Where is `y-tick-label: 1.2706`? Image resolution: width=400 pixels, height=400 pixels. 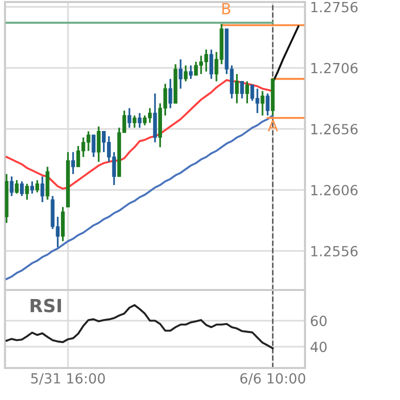
y-tick-label: 1.2706 is located at coordinates (334, 68).